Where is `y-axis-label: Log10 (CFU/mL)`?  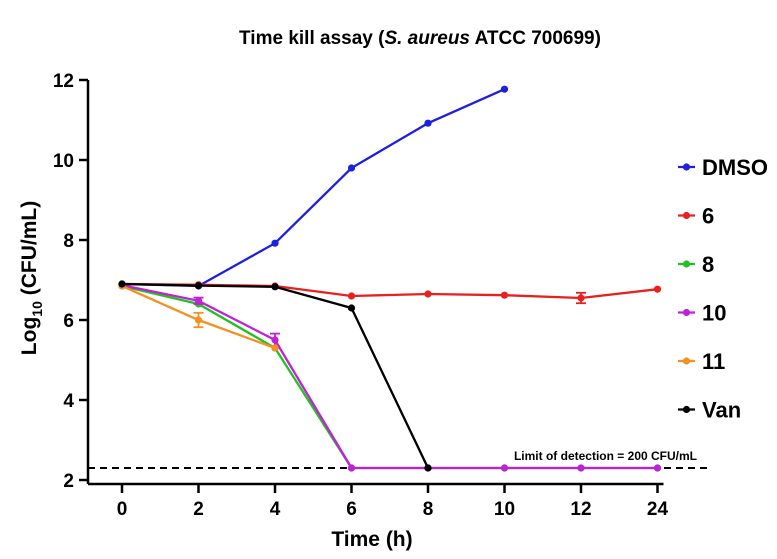 y-axis-label: Log10 (CFU/mL) is located at coordinates (31, 278).